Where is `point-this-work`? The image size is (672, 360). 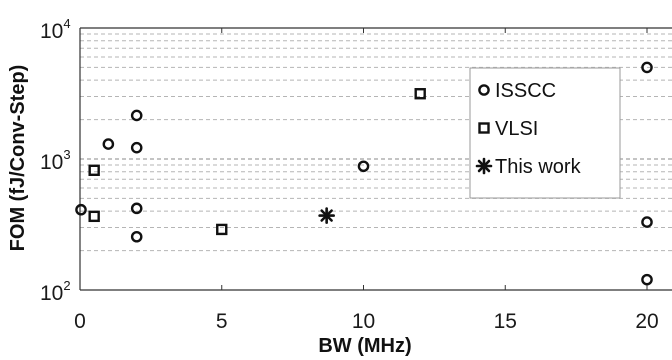
point-this-work is located at coordinates (326, 215).